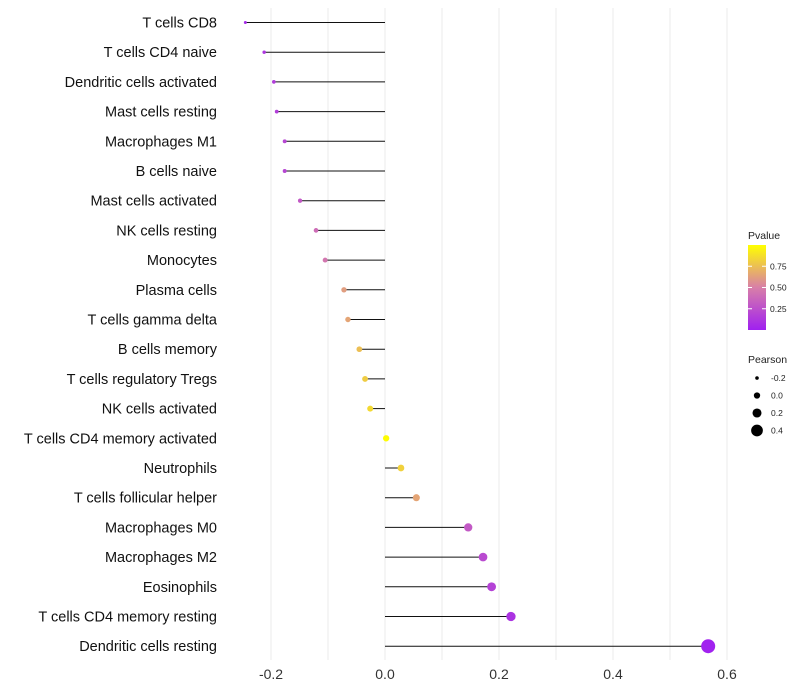  Describe the element at coordinates (180, 588) in the screenshot. I see `category-label: Eosinophils` at that location.